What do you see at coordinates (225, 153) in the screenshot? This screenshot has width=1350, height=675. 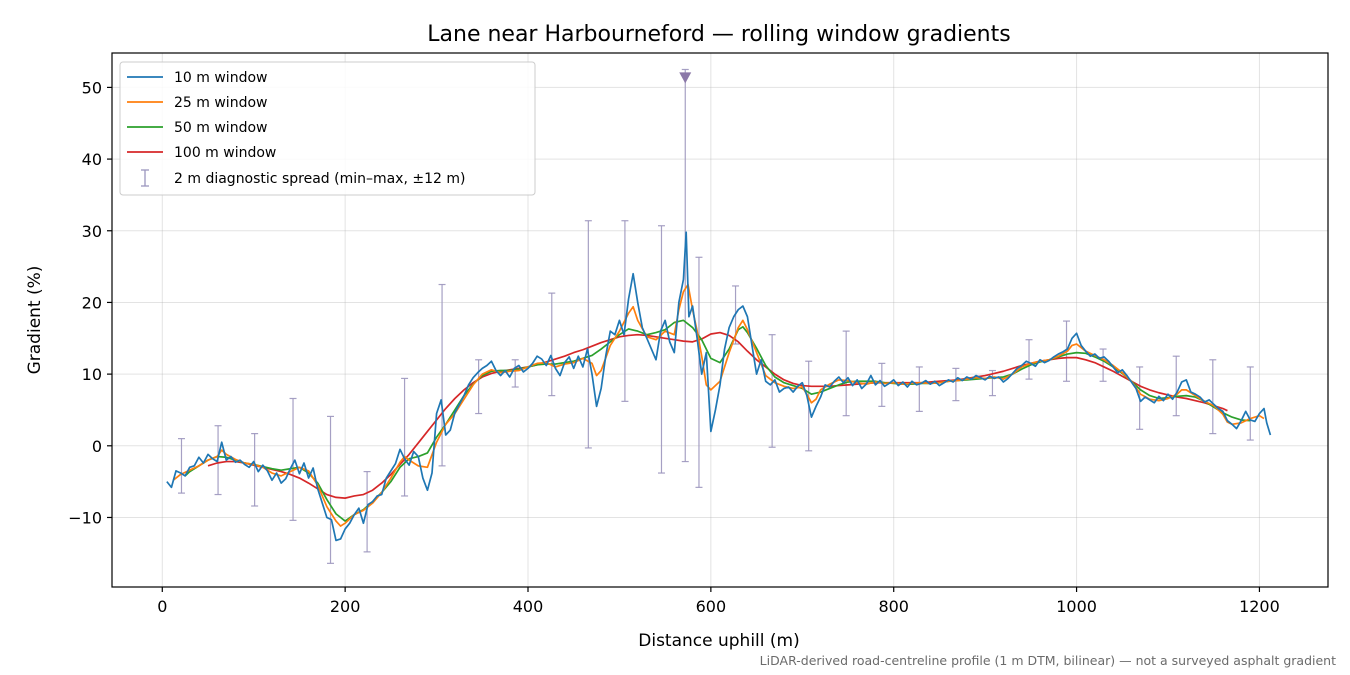 I see `legend-label-100m: 100 m window` at bounding box center [225, 153].